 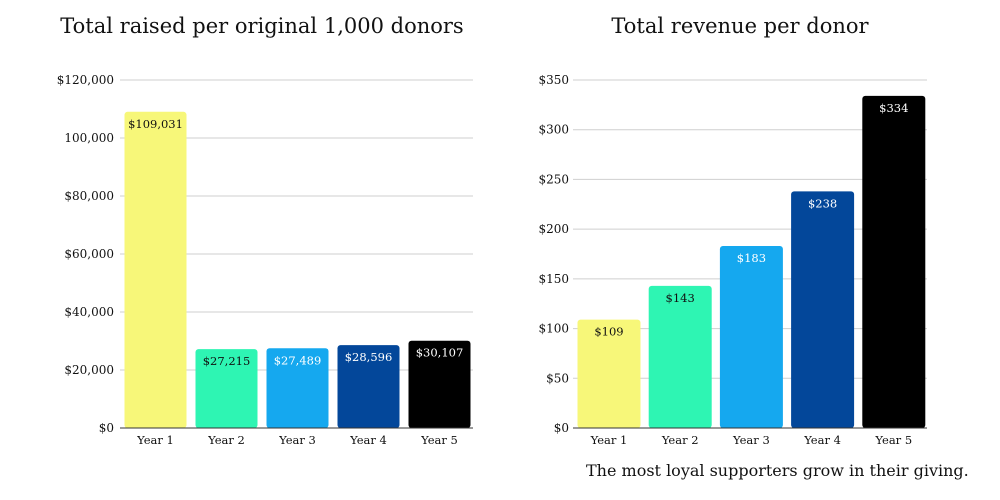 What do you see at coordinates (553, 229) in the screenshot?
I see `y-tick-label: $200` at bounding box center [553, 229].